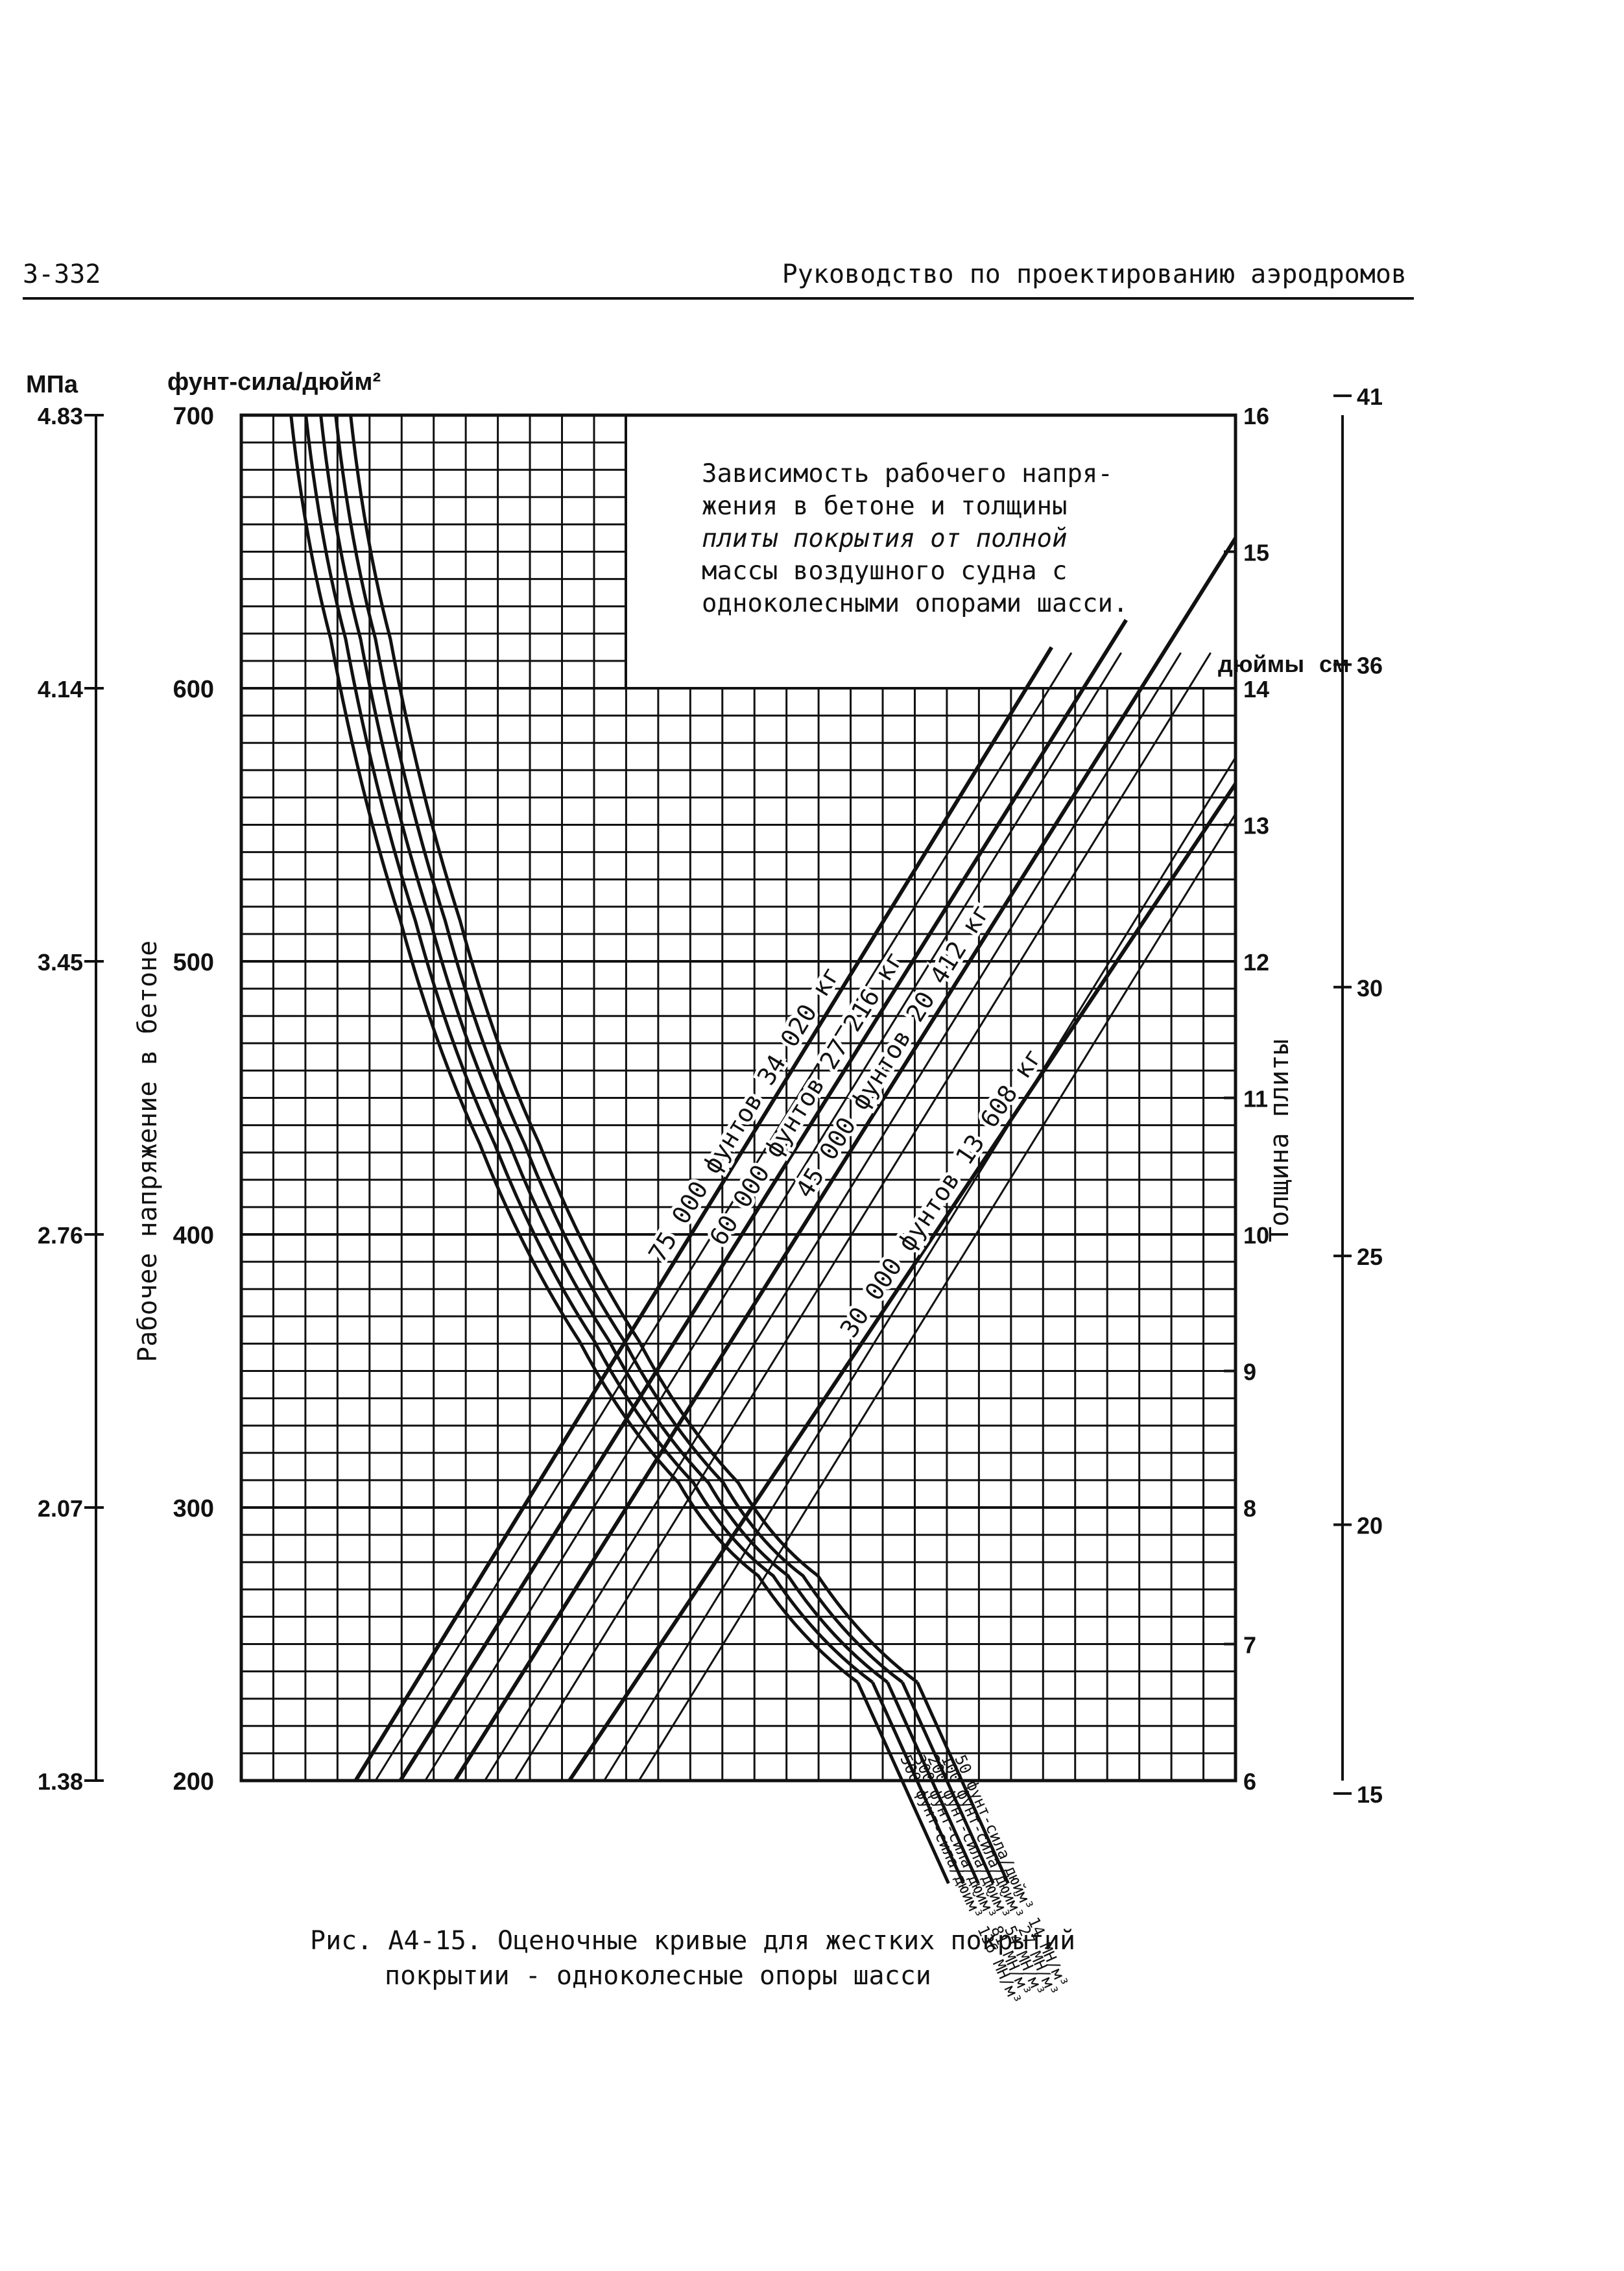 This screenshot has height=2271, width=1624. What do you see at coordinates (1334, 664) in the screenshot?
I see `cm-axis-title: см` at bounding box center [1334, 664].